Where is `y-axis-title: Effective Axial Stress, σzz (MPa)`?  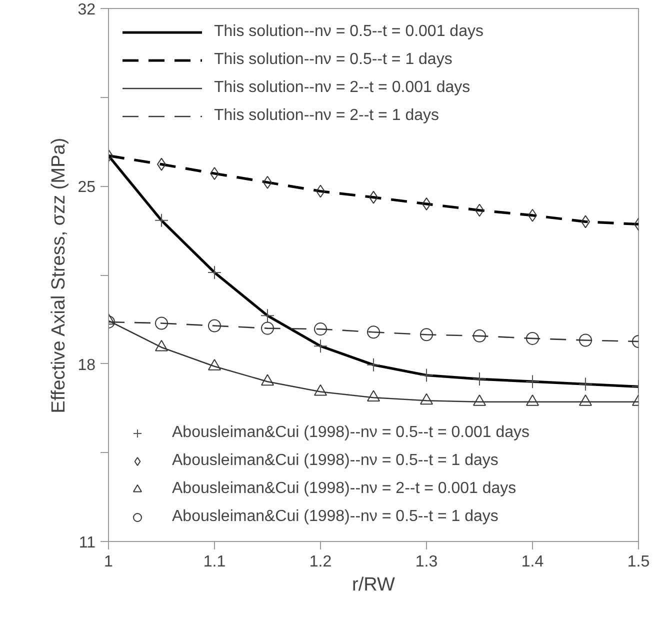
y-axis-title: Effective Axial Stress, σzz (MPa) is located at coordinates (59, 276).